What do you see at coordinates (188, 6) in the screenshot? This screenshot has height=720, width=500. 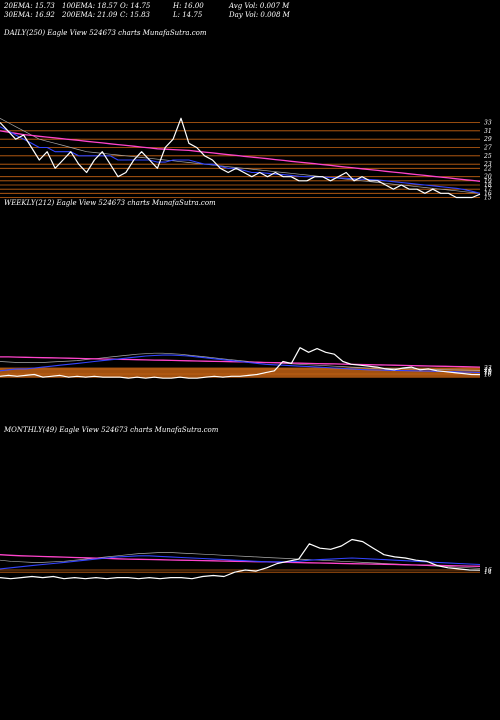 I see `header-high: H: 16.00` at bounding box center [188, 6].